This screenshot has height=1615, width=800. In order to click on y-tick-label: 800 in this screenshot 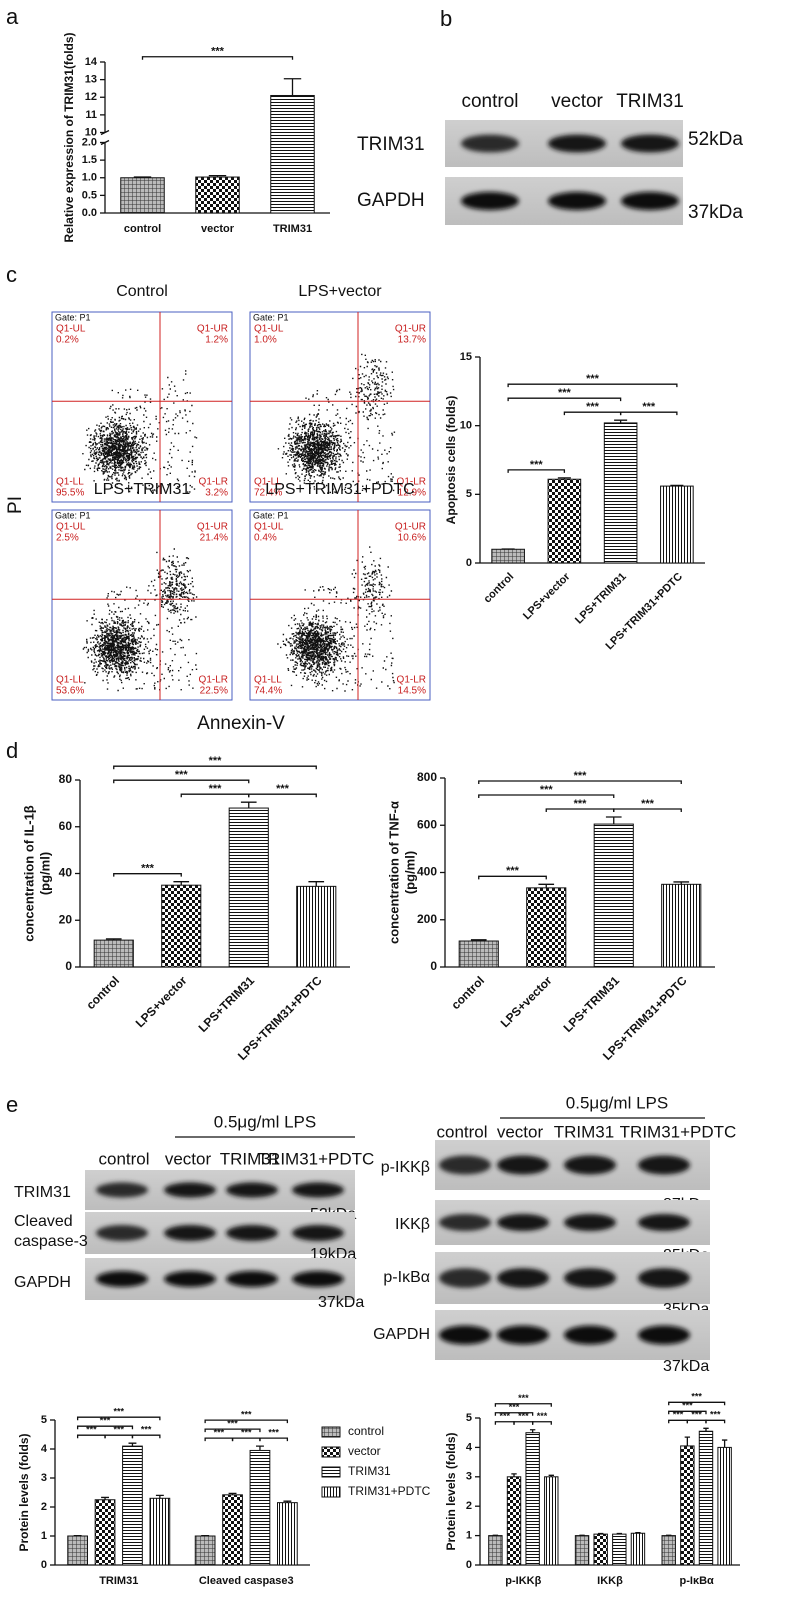, I will do `click(427, 777)`.